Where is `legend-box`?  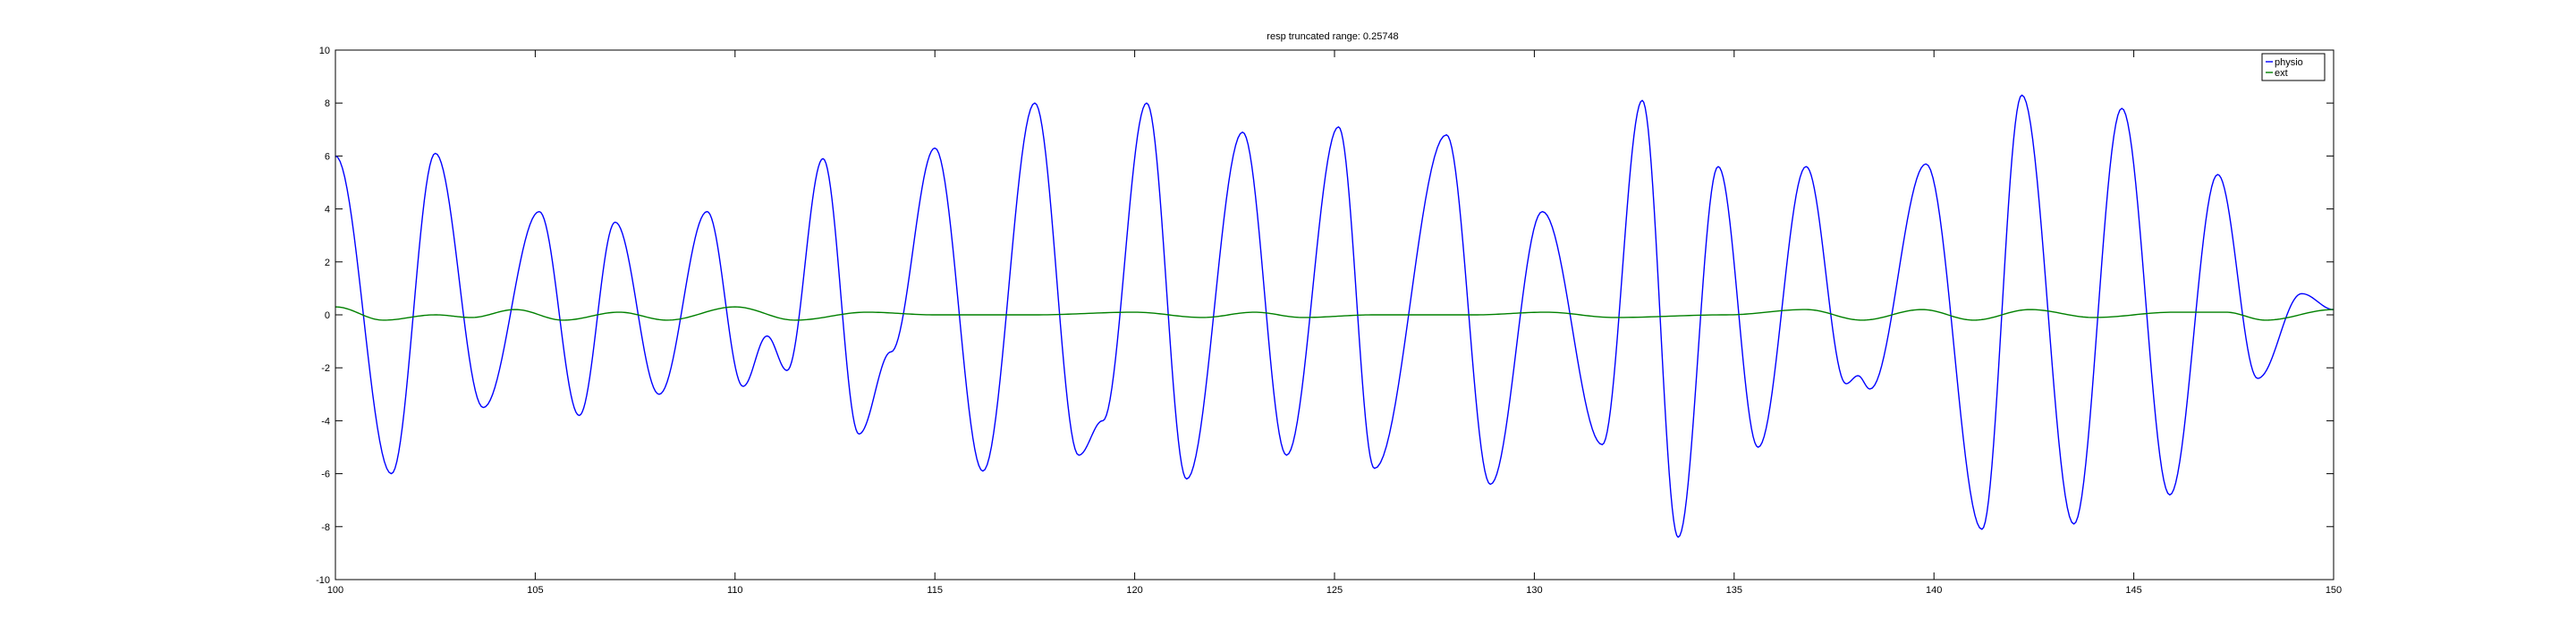
legend-box is located at coordinates (2293, 67).